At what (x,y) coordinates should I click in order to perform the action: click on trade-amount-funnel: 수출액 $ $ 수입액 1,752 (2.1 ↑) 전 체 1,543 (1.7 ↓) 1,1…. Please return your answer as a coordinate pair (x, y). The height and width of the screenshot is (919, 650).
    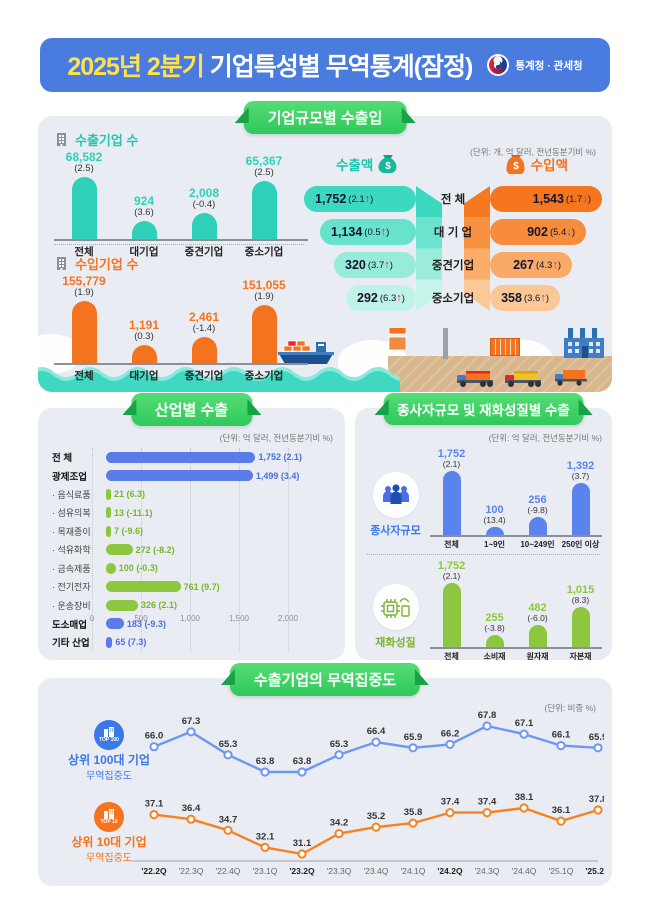
    Looking at the image, I should click on (453, 243).